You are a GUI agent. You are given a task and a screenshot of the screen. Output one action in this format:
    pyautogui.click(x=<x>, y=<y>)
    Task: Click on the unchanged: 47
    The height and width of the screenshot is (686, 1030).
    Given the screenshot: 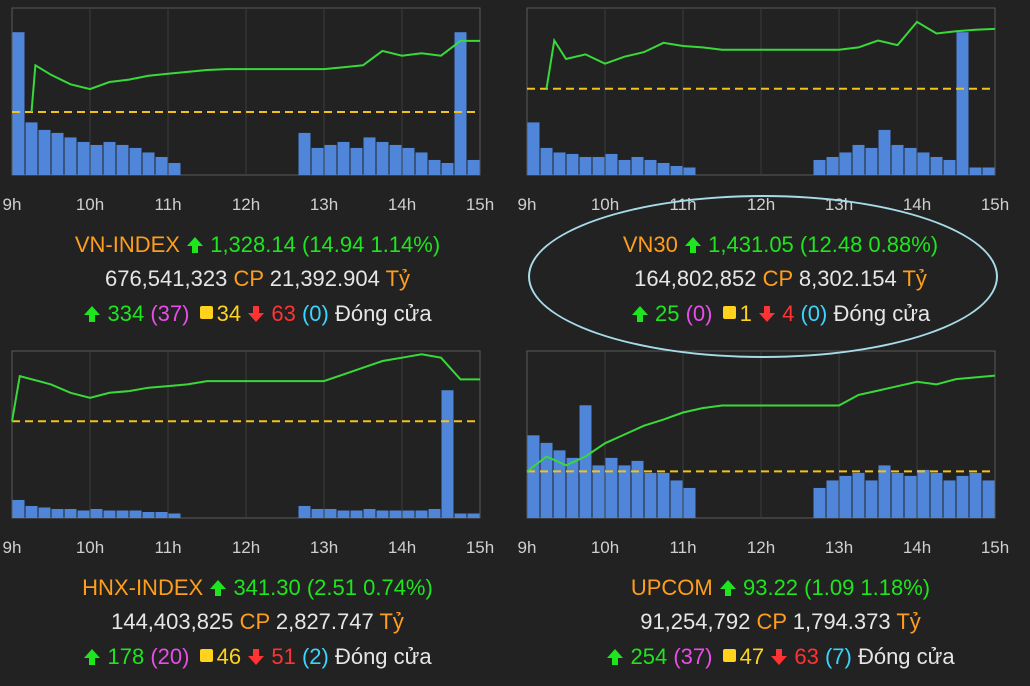 What is the action you would take?
    pyautogui.click(x=752, y=656)
    